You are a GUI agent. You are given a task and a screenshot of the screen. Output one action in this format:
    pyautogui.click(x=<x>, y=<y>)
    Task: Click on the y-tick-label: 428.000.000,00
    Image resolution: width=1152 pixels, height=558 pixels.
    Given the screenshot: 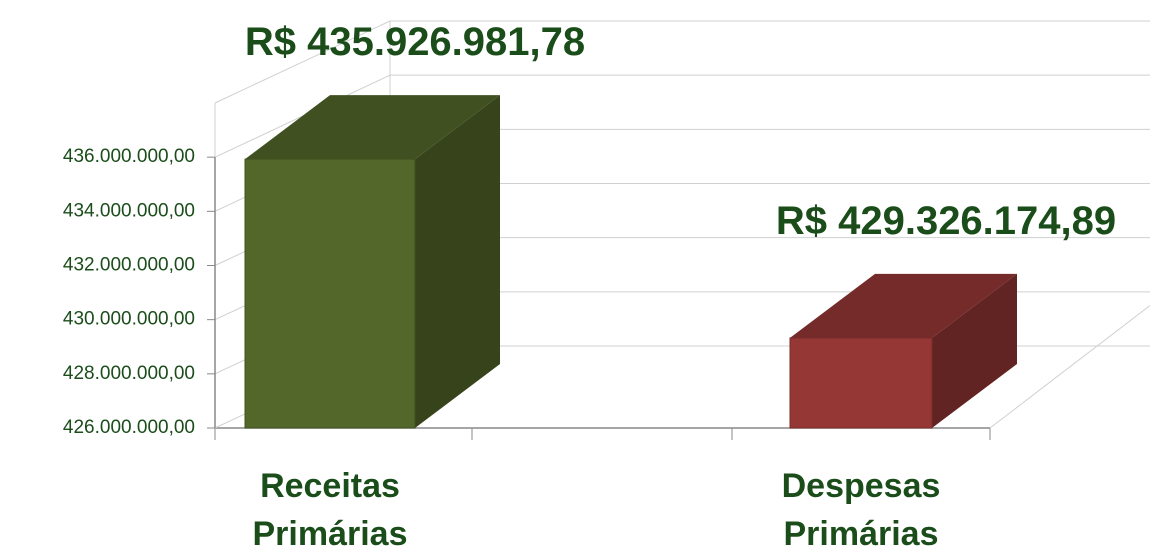 What is the action you would take?
    pyautogui.click(x=129, y=373)
    